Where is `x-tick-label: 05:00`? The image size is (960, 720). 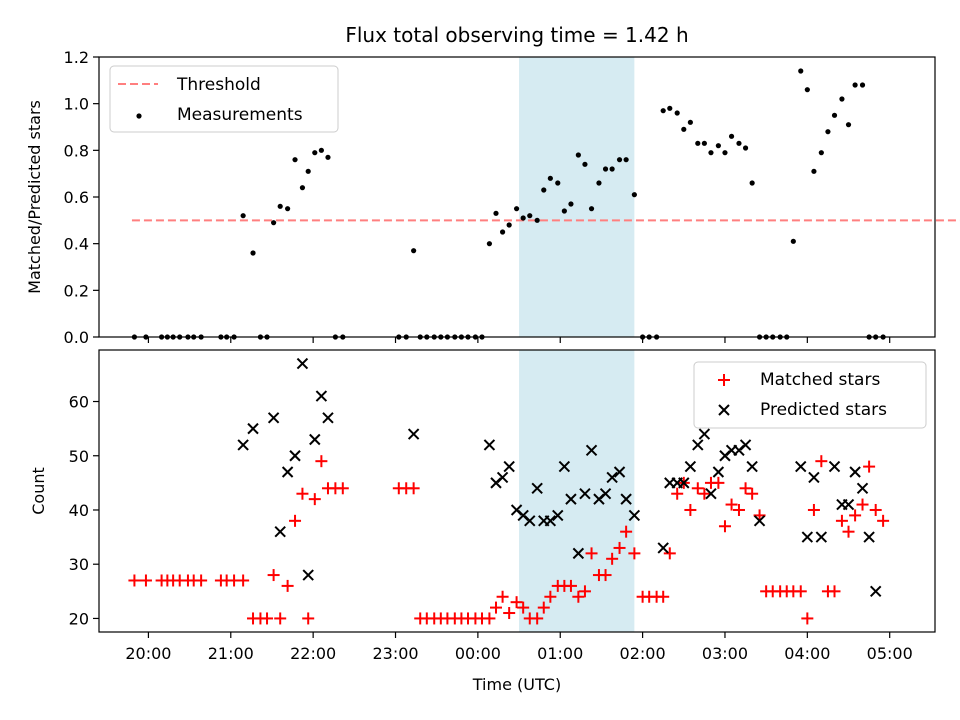 x-tick-label: 05:00 is located at coordinates (890, 653).